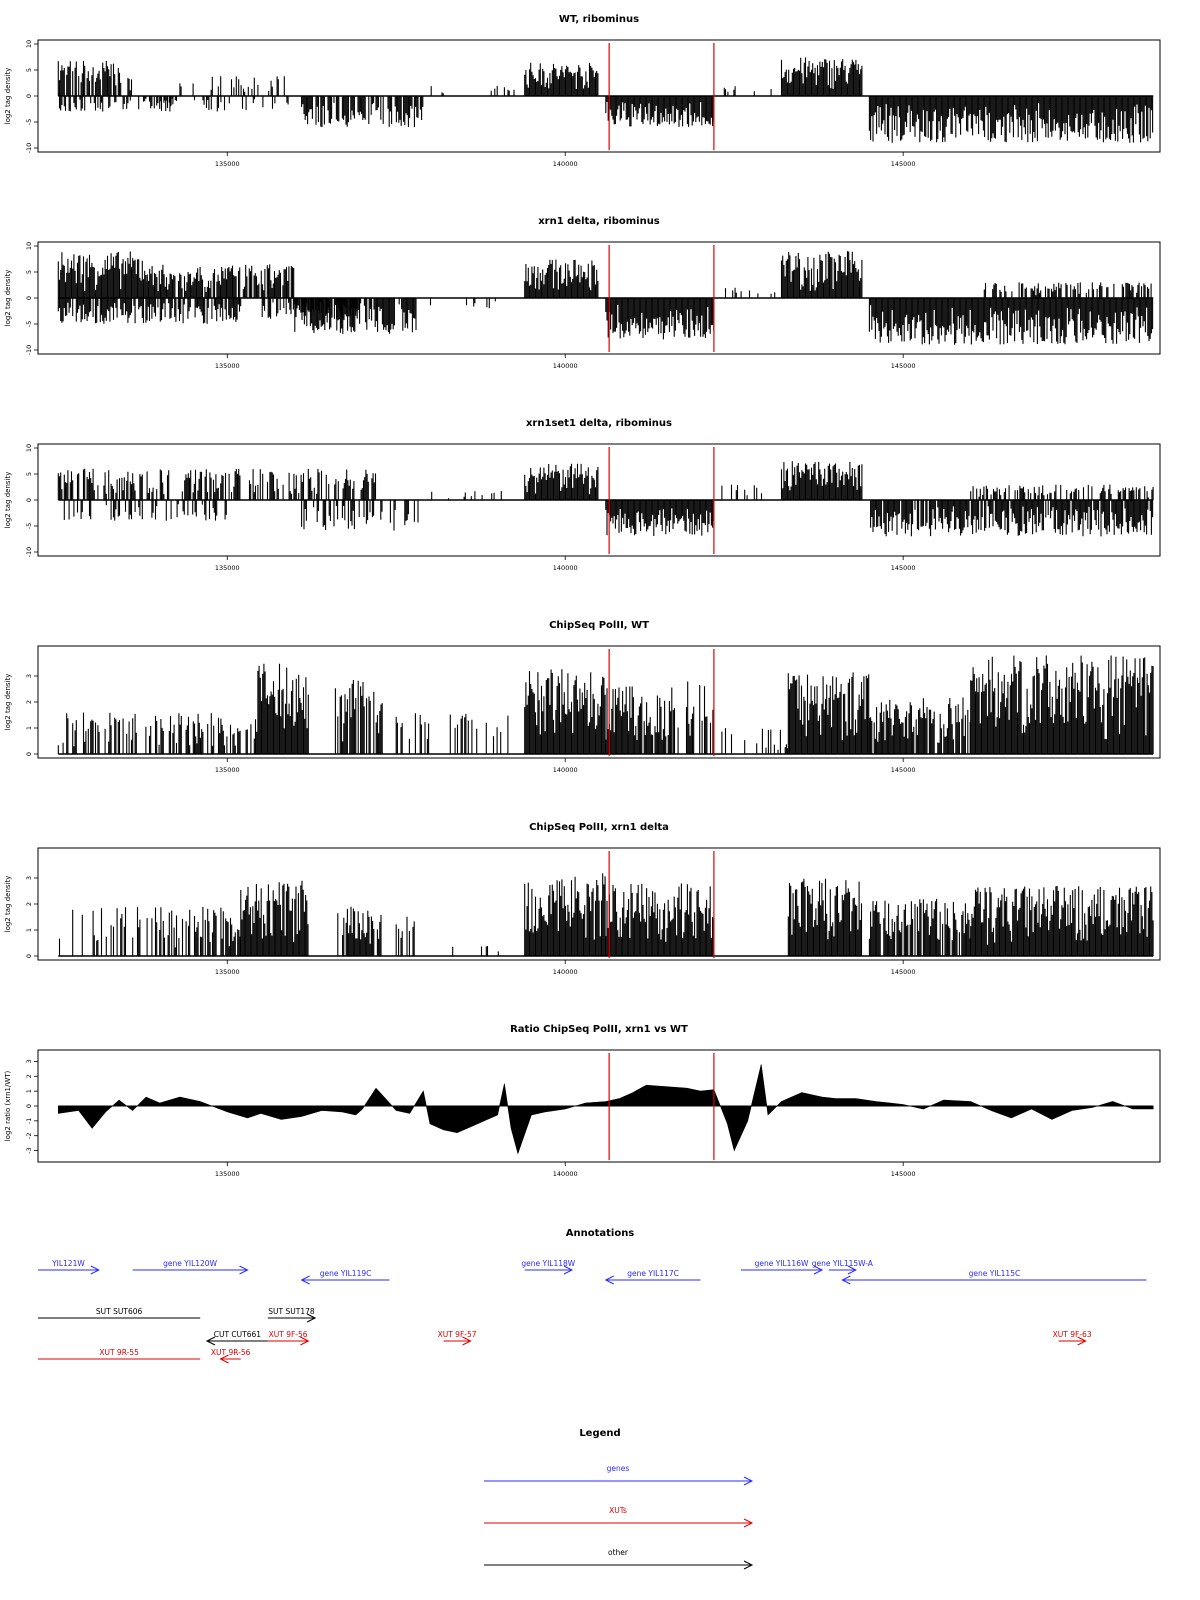  What do you see at coordinates (782, 1267) in the screenshot?
I see `gene-feature: gene YIL116W` at bounding box center [782, 1267].